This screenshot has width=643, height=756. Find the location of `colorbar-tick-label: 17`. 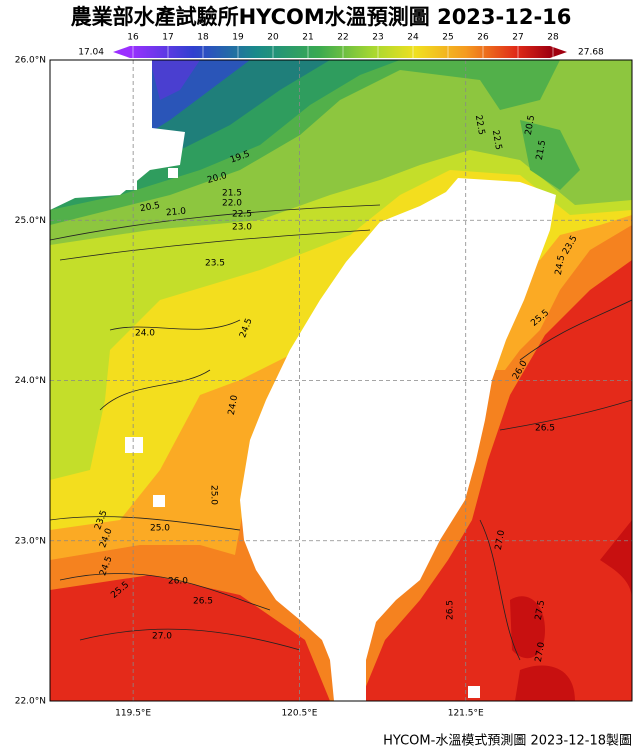

colorbar-tick-label: 17 is located at coordinates (167, 38).